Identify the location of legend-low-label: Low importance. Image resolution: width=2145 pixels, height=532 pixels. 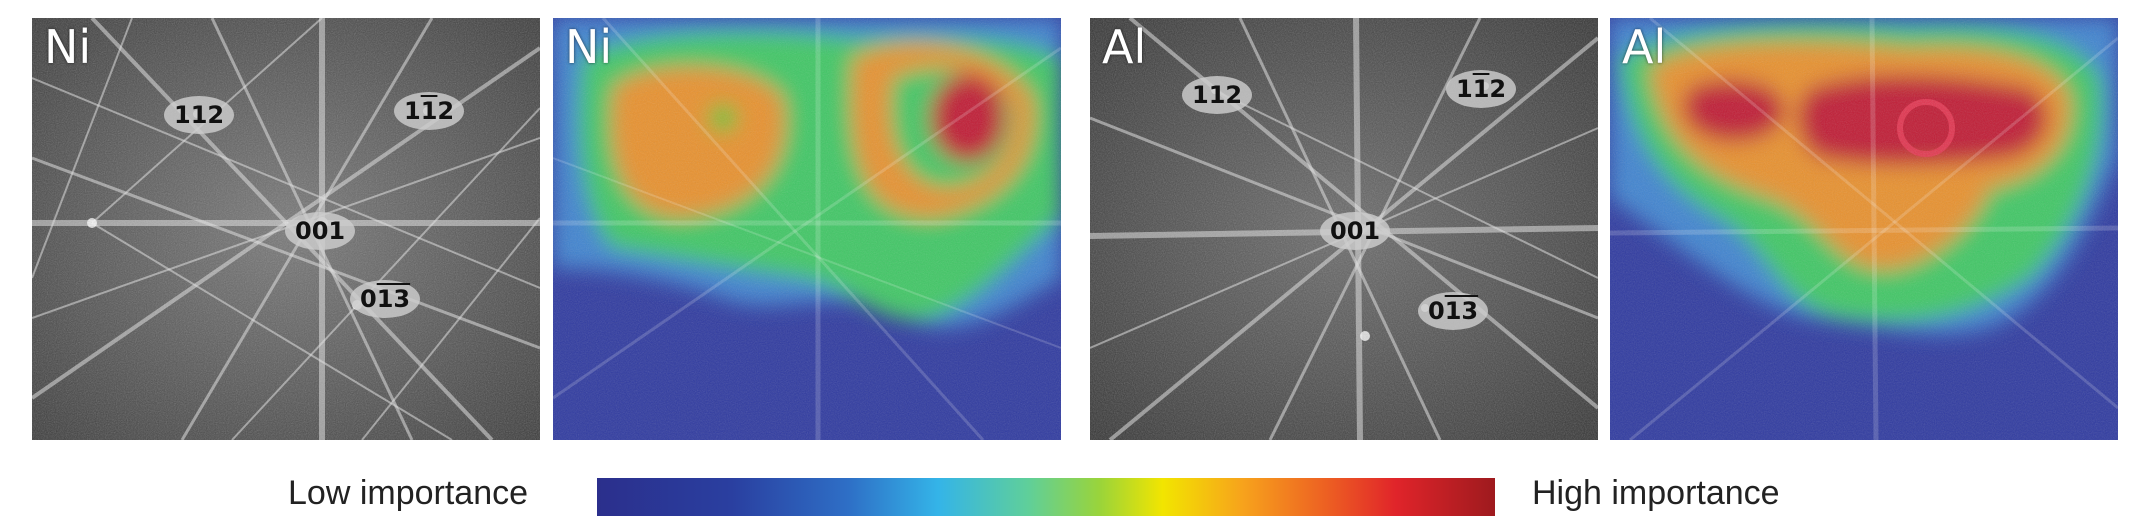
(408, 493).